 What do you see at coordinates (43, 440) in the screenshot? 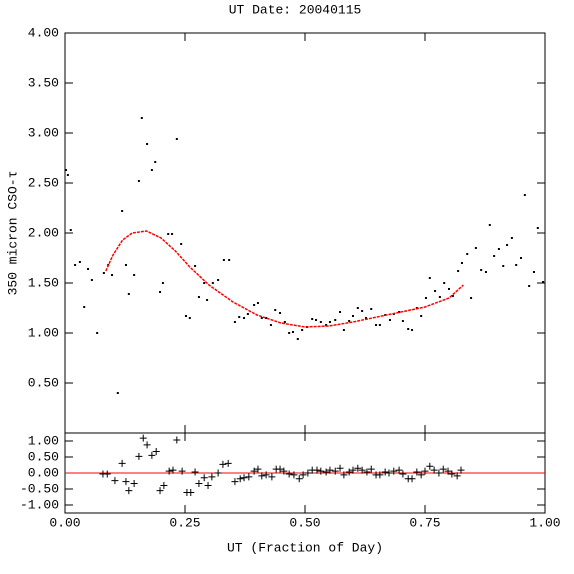
I see `y-tick-label: 1.00` at bounding box center [43, 440].